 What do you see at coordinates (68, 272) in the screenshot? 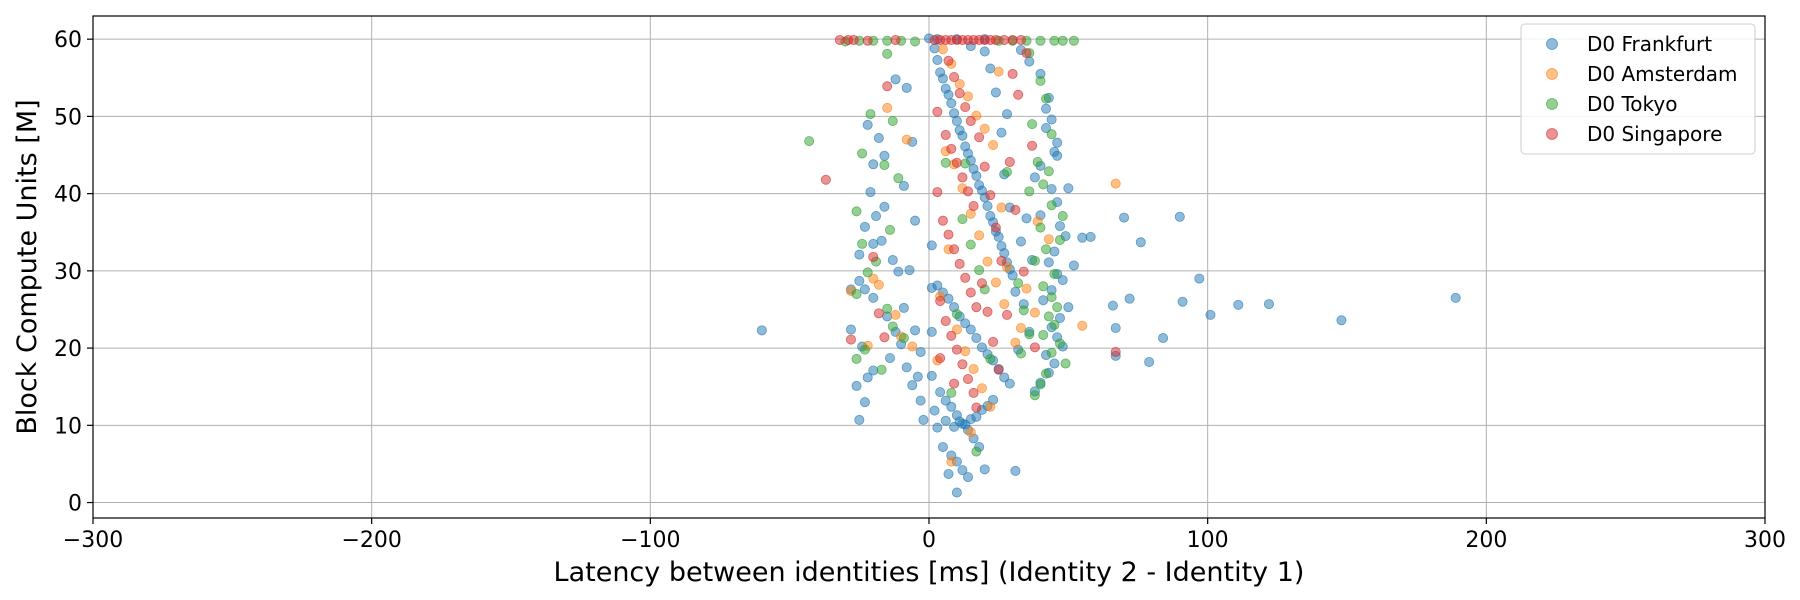
I see `y-tick-label: 30` at bounding box center [68, 272].